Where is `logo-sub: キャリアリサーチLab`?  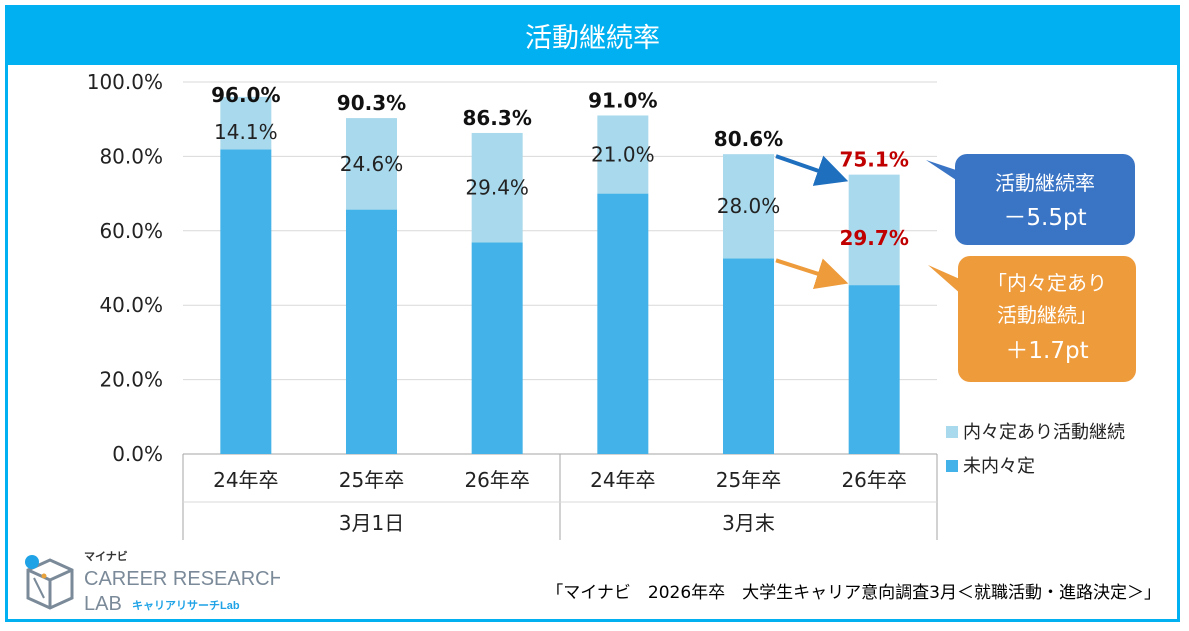 logo-sub: キャリアリサーチLab is located at coordinates (186, 605).